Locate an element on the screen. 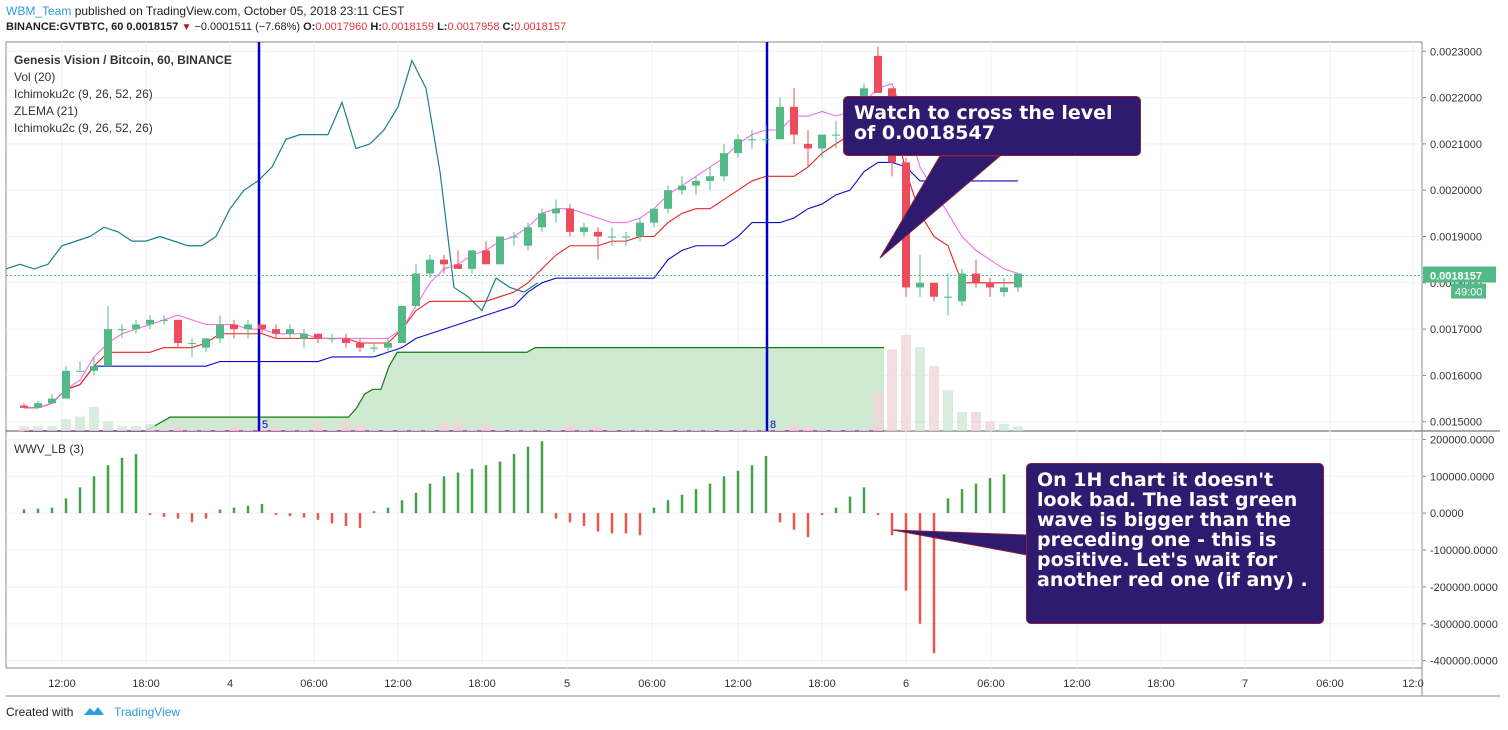 This screenshot has height=730, width=1508. footer: Created with TradingView is located at coordinates (93, 712).